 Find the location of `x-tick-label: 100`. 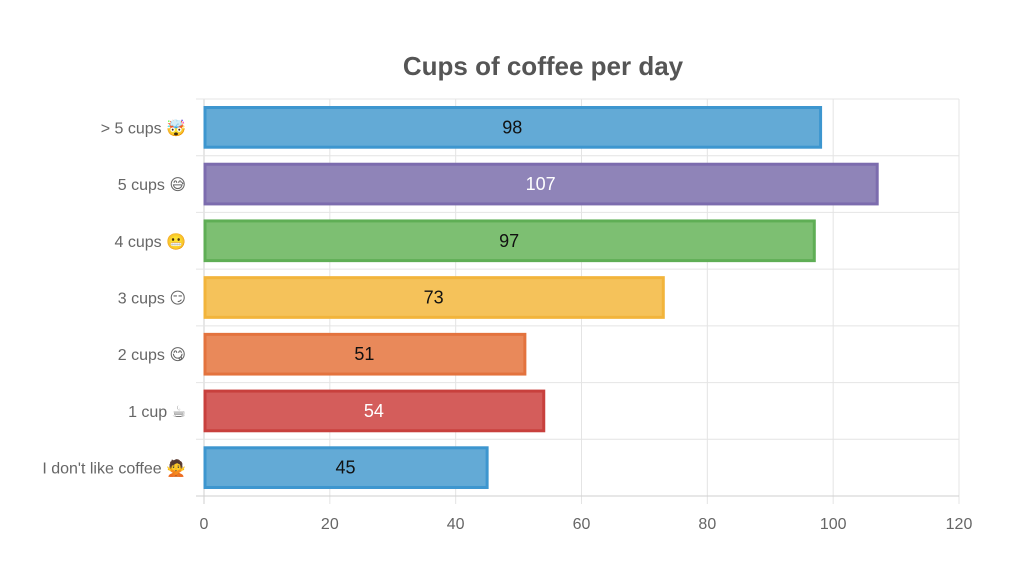

x-tick-label: 100 is located at coordinates (833, 524).